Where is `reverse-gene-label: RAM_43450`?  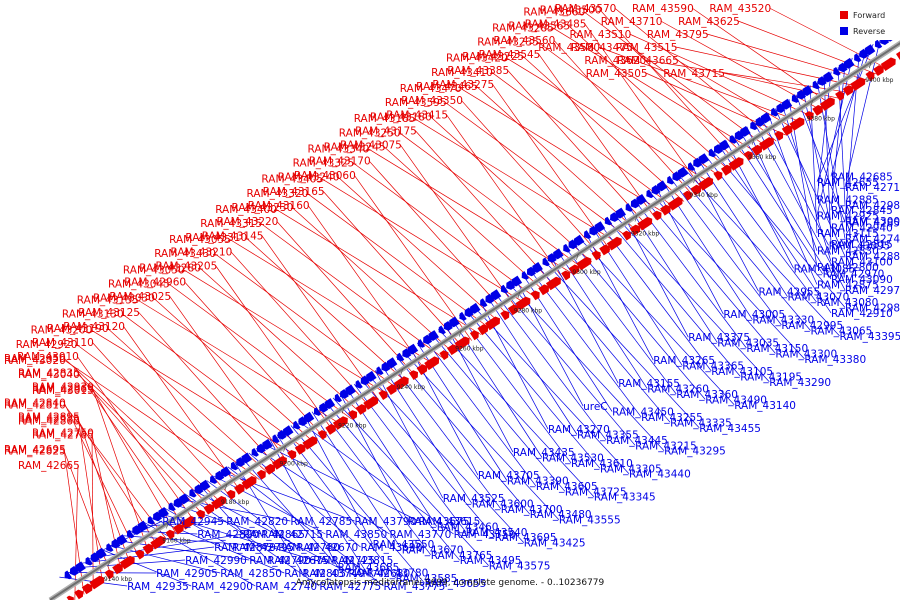 reverse-gene-label: RAM_43450 is located at coordinates (643, 413).